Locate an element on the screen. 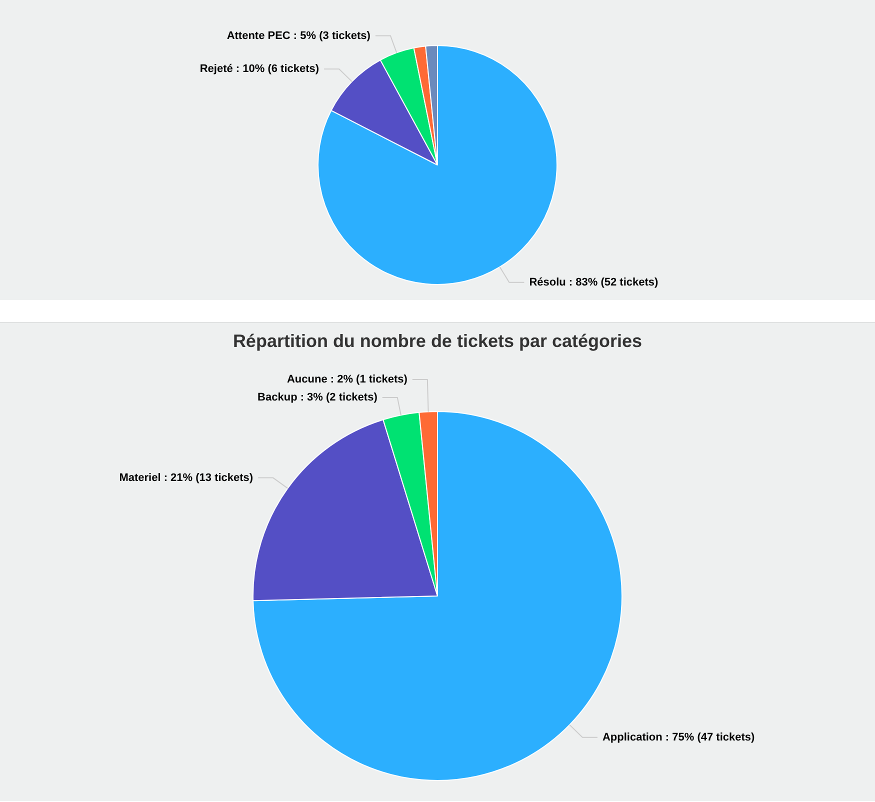  slice-label: Application : 75% (47 tickets) is located at coordinates (679, 737).